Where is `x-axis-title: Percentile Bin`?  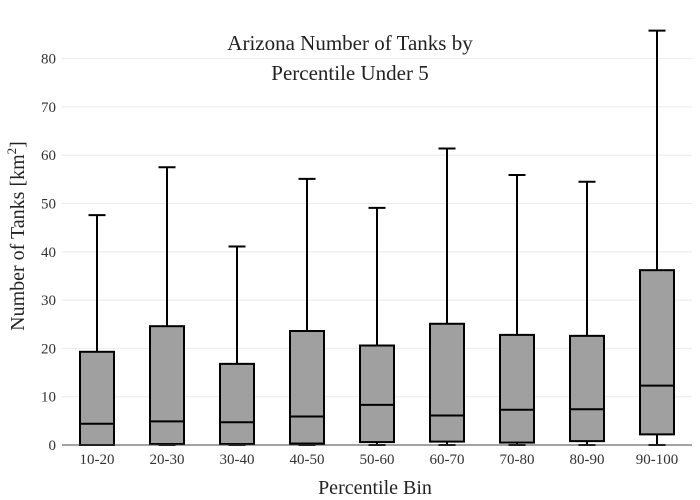
x-axis-title: Percentile Bin is located at coordinates (375, 488).